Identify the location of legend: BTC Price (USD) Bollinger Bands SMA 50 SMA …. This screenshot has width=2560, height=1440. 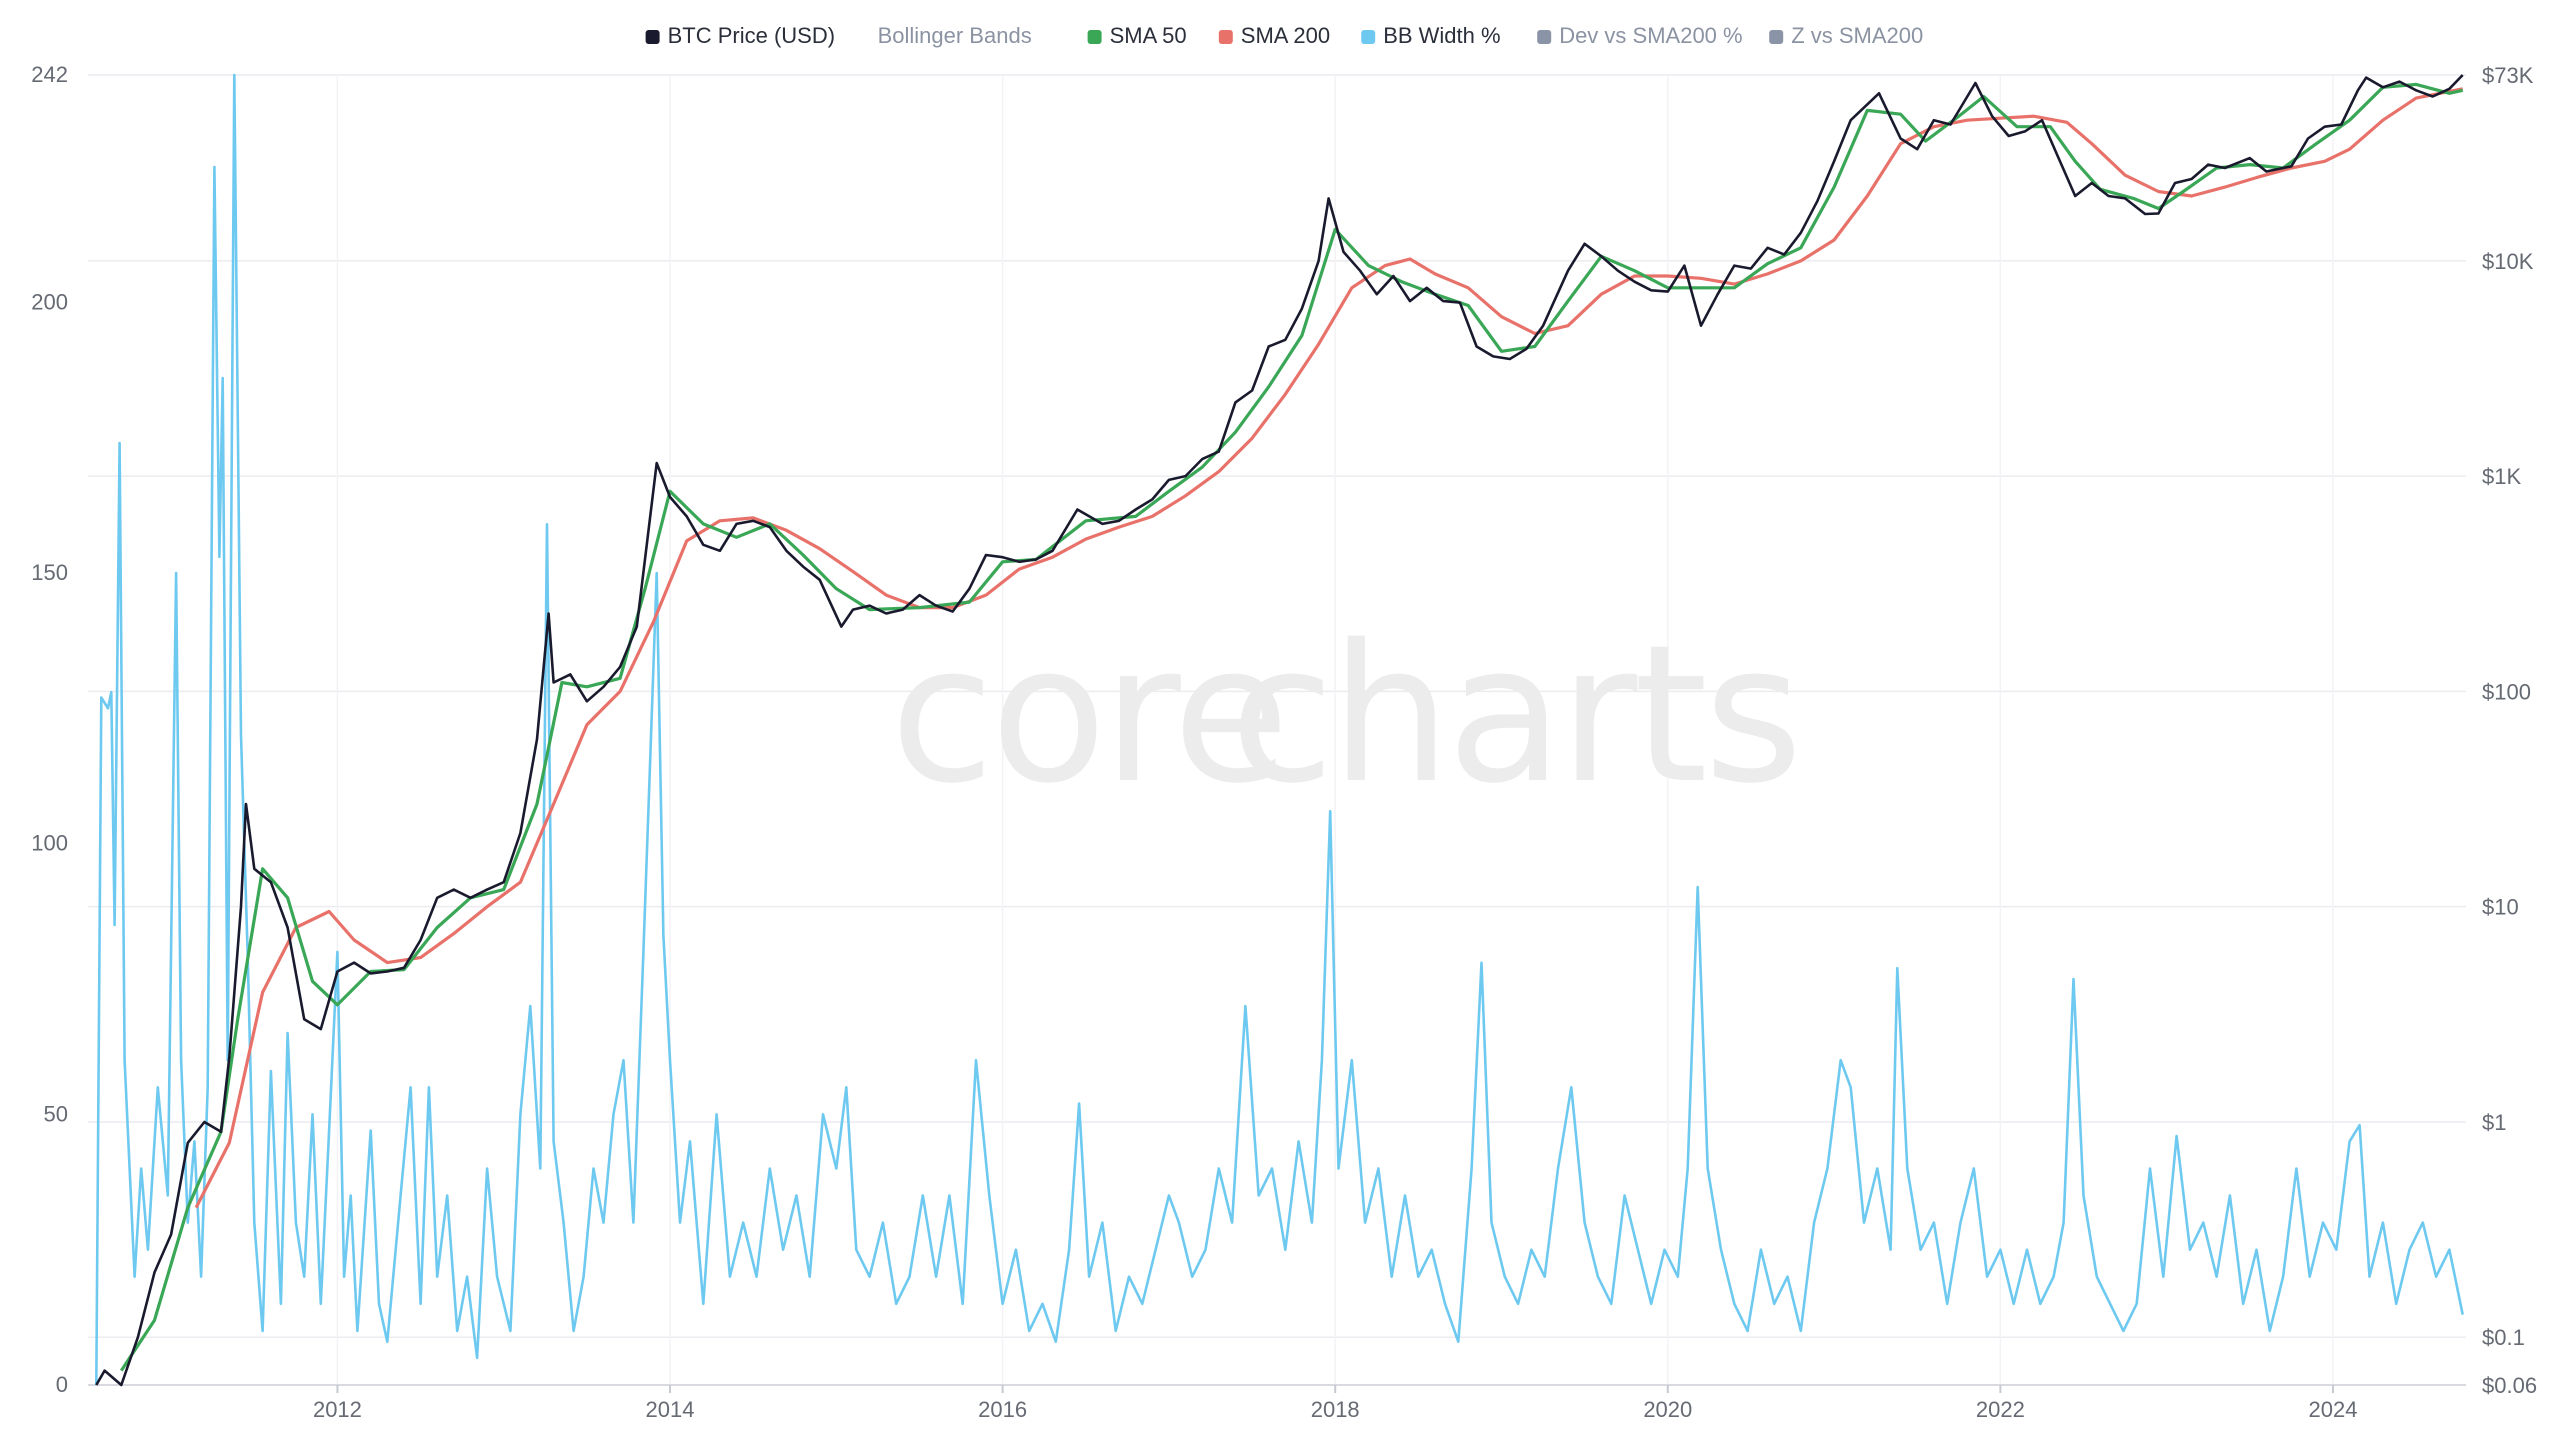
(1284, 35).